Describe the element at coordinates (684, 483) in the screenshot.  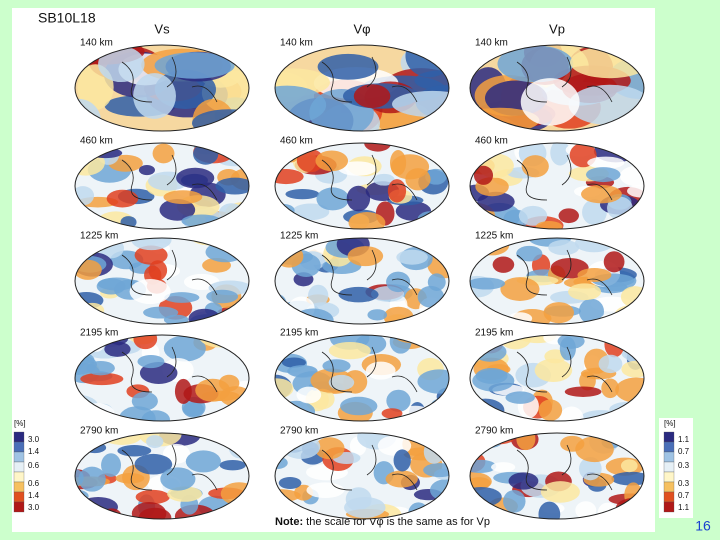
I see `scale-label: 0.3` at that location.